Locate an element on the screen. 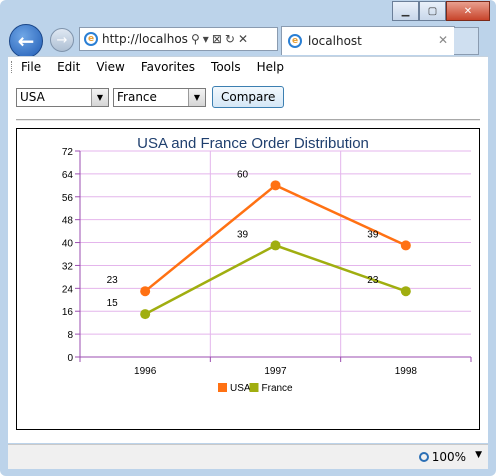  back-arrow-icon: ← is located at coordinates (26, 41).